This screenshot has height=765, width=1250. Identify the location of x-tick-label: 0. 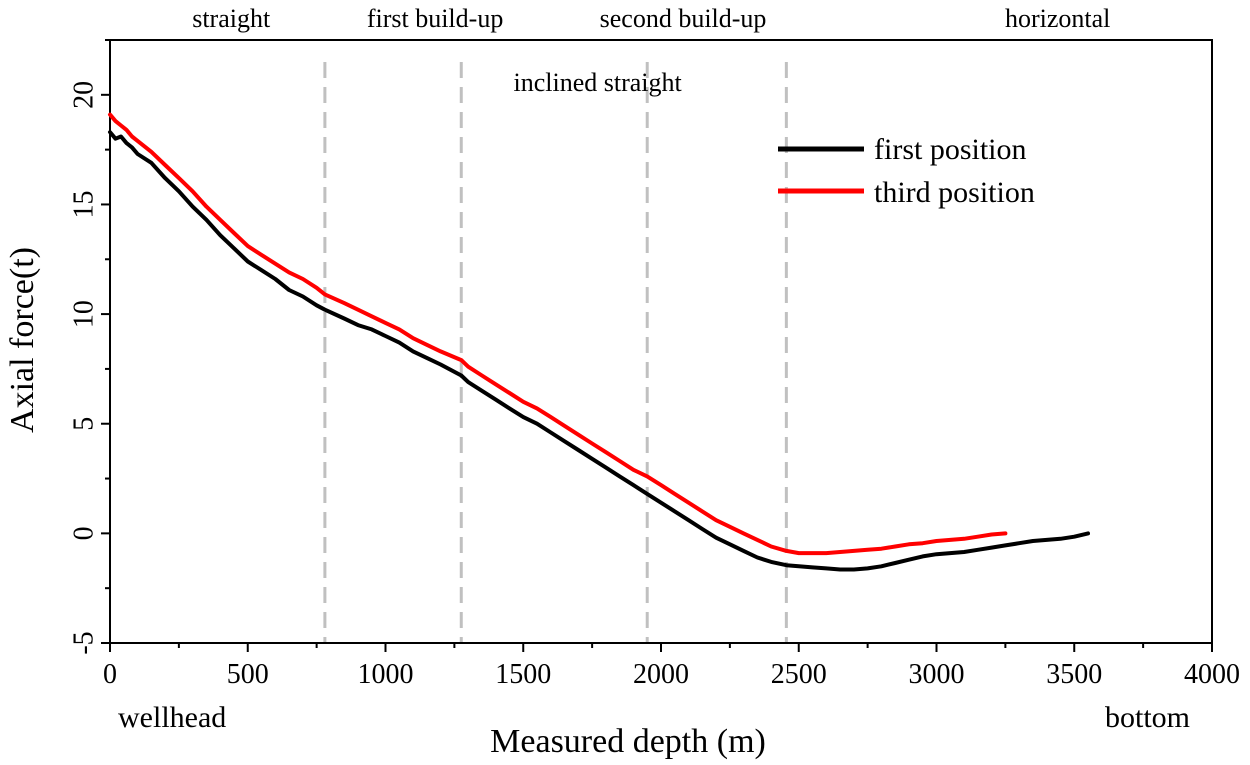
(110, 674).